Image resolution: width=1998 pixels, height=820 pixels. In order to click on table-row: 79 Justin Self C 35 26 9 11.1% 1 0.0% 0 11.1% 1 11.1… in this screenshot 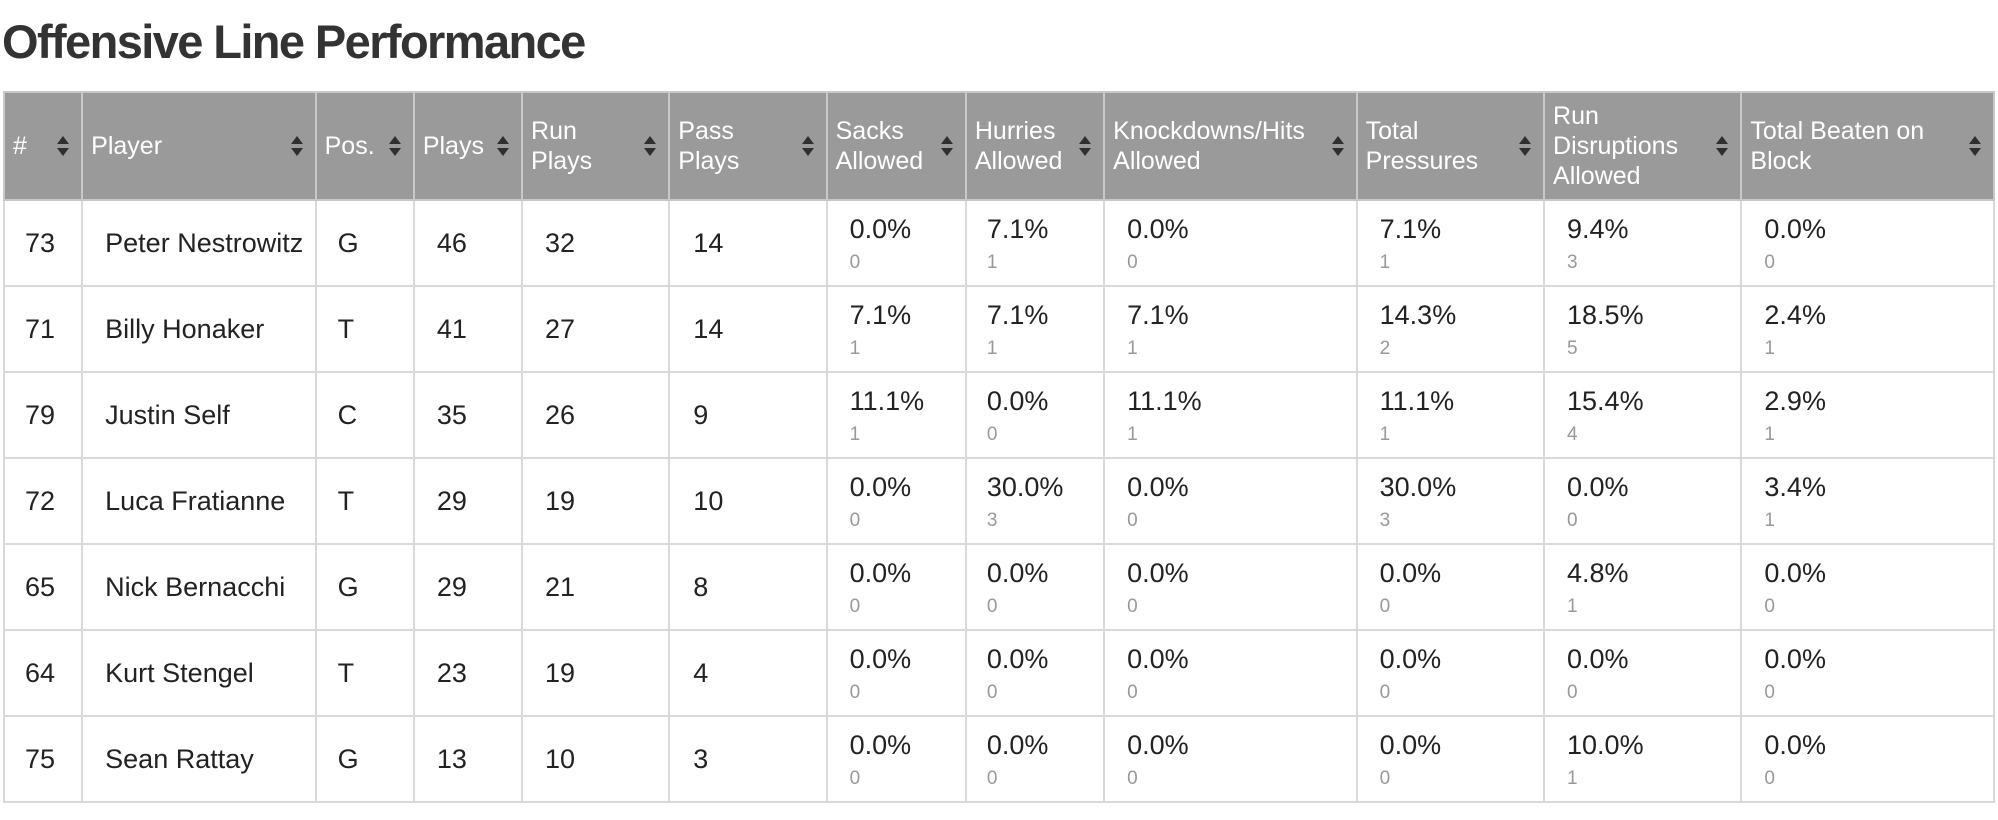, I will do `click(998, 415)`.